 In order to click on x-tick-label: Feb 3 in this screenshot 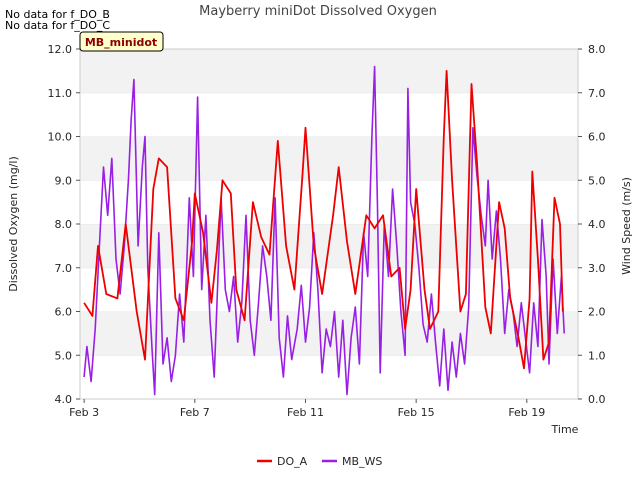, I will do `click(84, 412)`.